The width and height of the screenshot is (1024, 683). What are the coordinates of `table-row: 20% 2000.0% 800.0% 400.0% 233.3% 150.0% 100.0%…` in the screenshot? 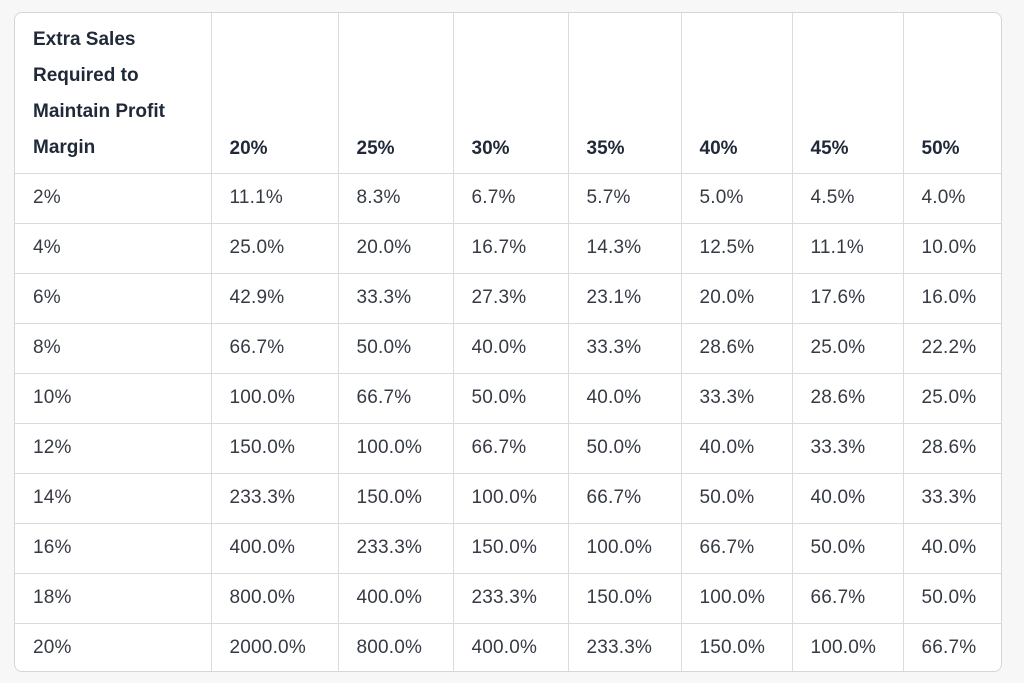 It's located at (508, 647).